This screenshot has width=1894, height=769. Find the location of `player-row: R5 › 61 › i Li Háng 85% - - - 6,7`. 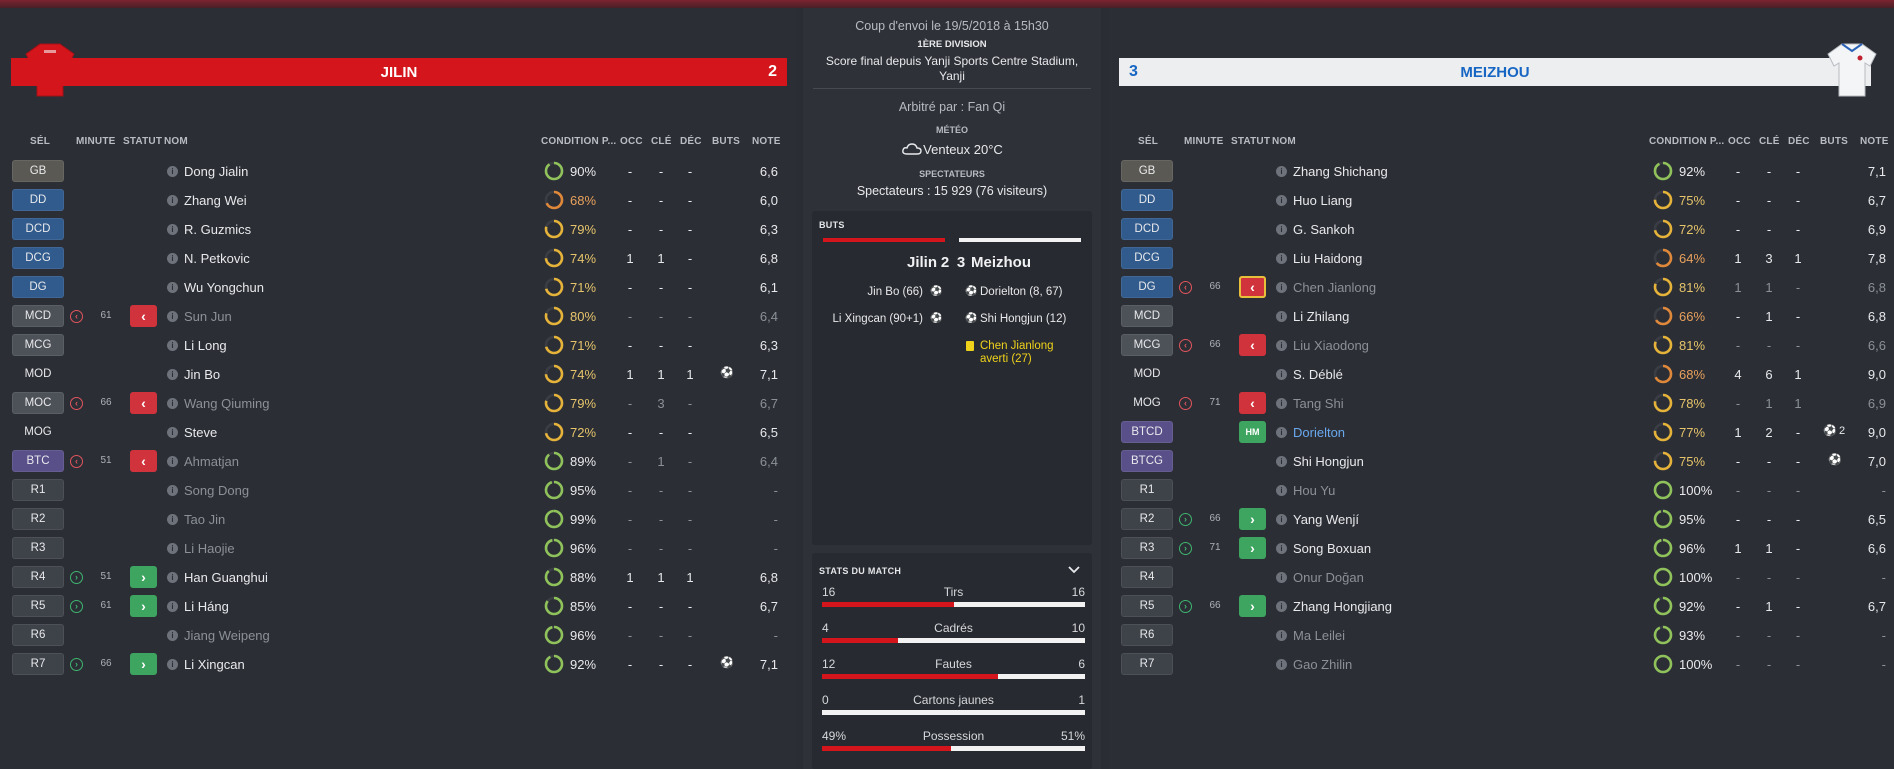

player-row: R5 › 61 › i Li Háng 85% - - - 6,7 is located at coordinates (398, 606).